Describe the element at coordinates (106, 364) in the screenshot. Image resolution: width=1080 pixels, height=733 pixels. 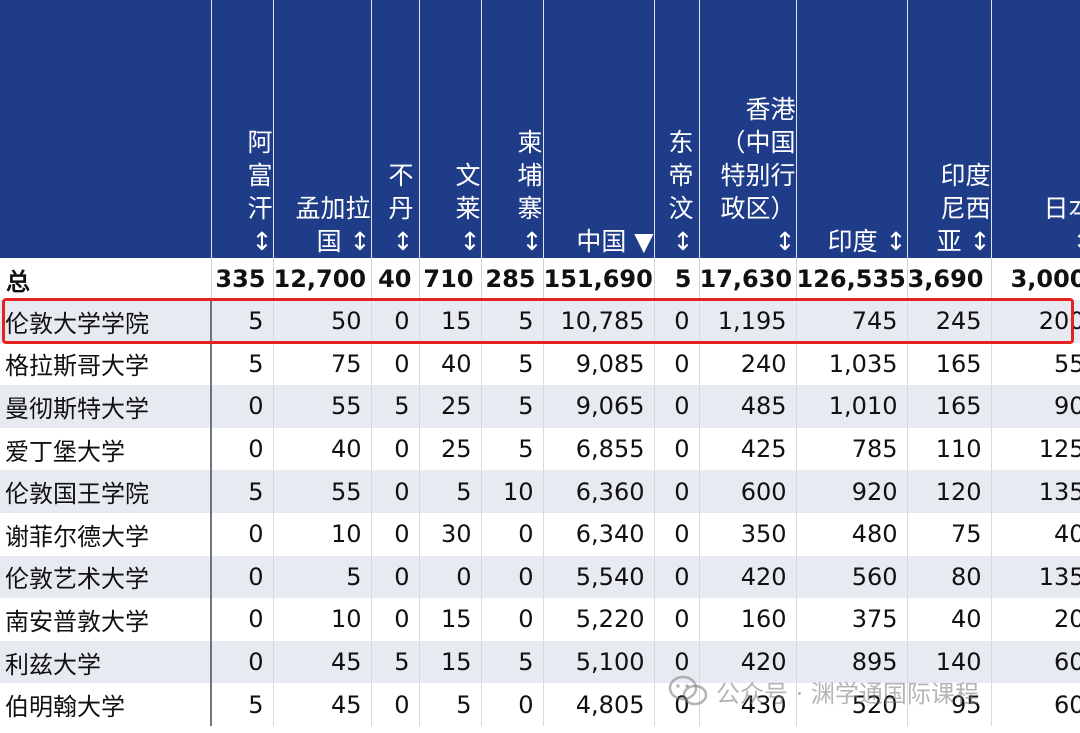
I see `university-name: 格拉斯哥大学` at that location.